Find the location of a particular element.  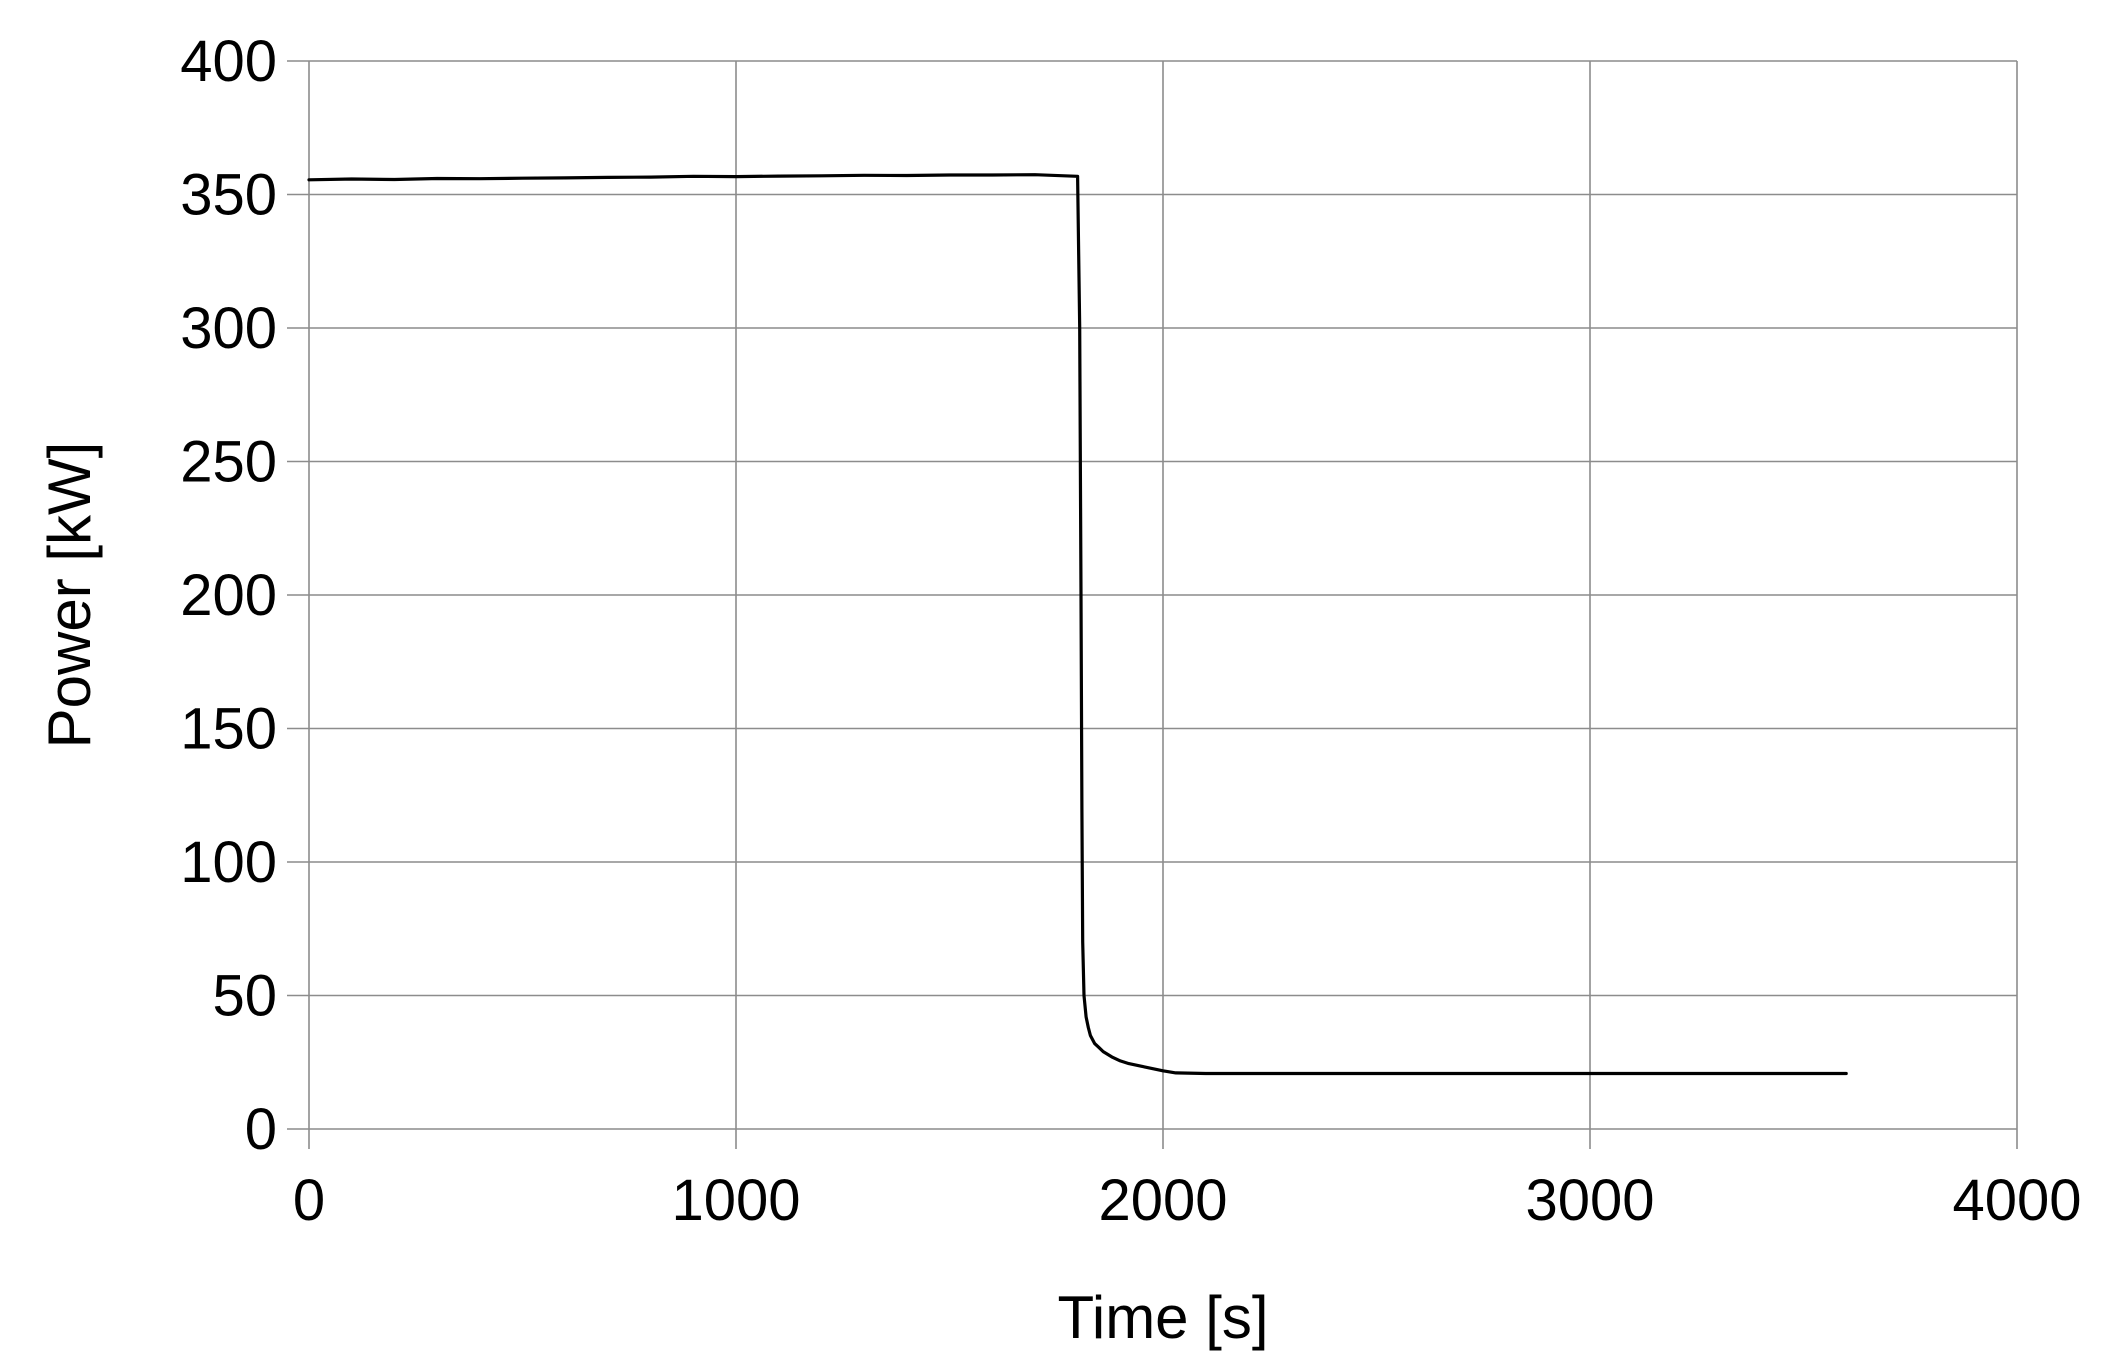

y-tick-label: 250 is located at coordinates (228, 462).